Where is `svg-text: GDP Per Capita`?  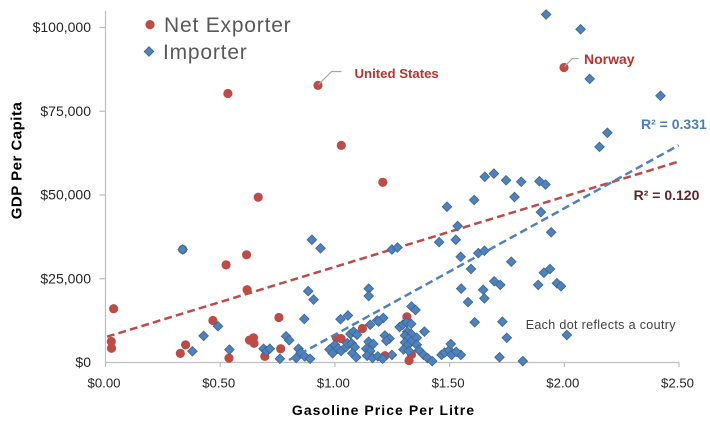
svg-text: GDP Per Capita is located at coordinates (17, 161).